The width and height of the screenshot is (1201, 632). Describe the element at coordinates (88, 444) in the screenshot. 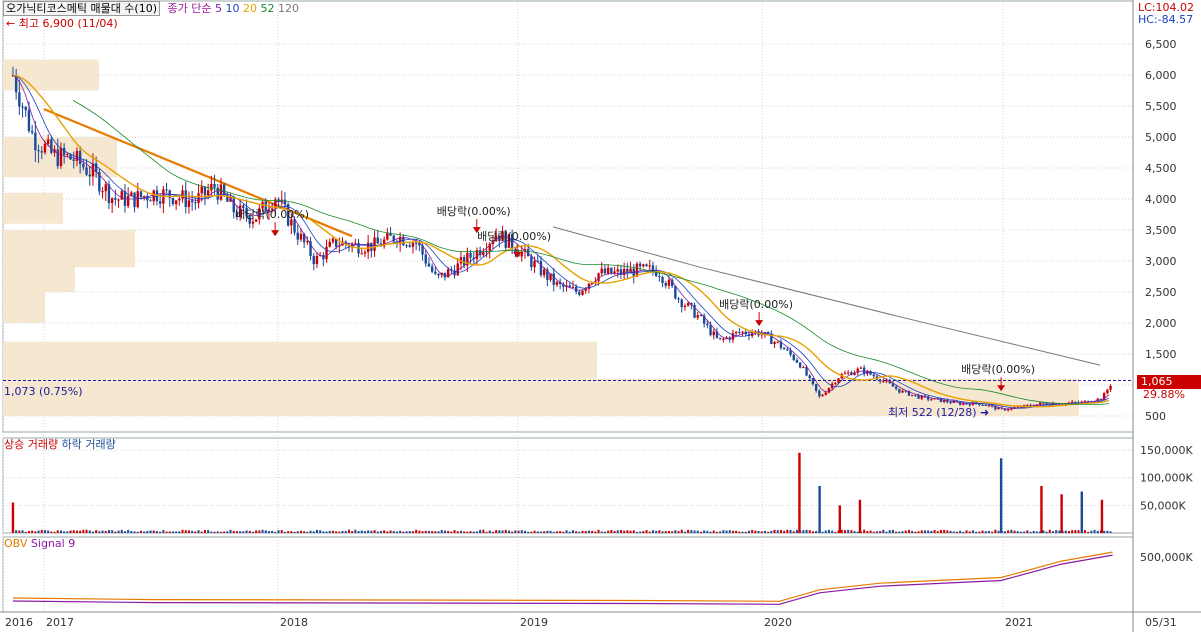

I see `down-volume-label: 하락 거래량` at that location.